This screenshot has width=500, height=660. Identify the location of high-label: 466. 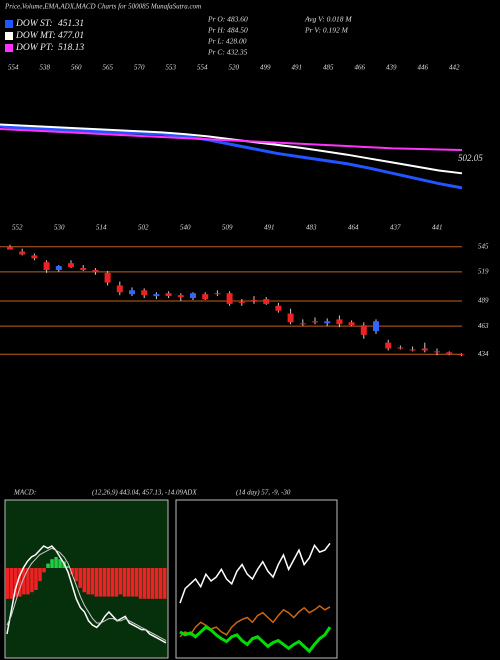
(360, 68).